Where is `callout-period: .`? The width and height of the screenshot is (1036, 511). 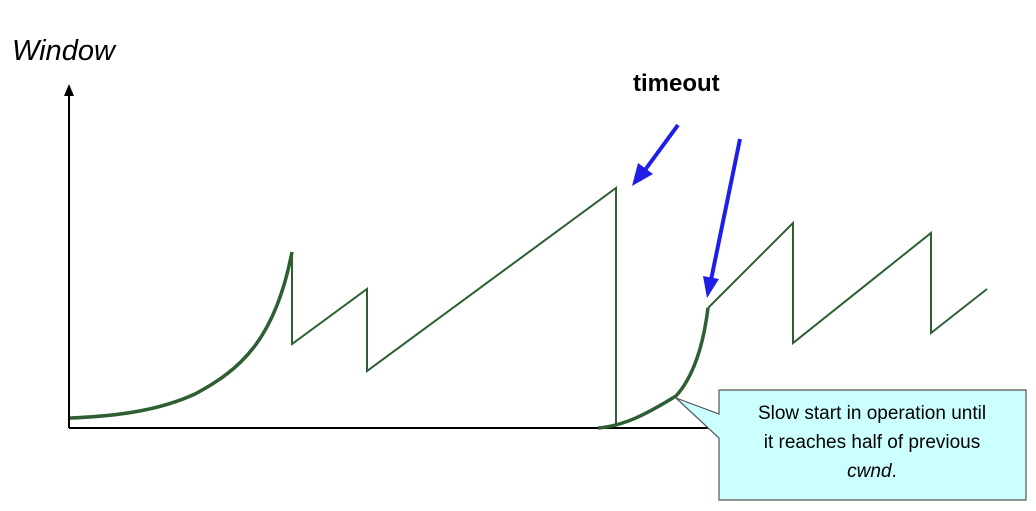
callout-period: . is located at coordinates (894, 471).